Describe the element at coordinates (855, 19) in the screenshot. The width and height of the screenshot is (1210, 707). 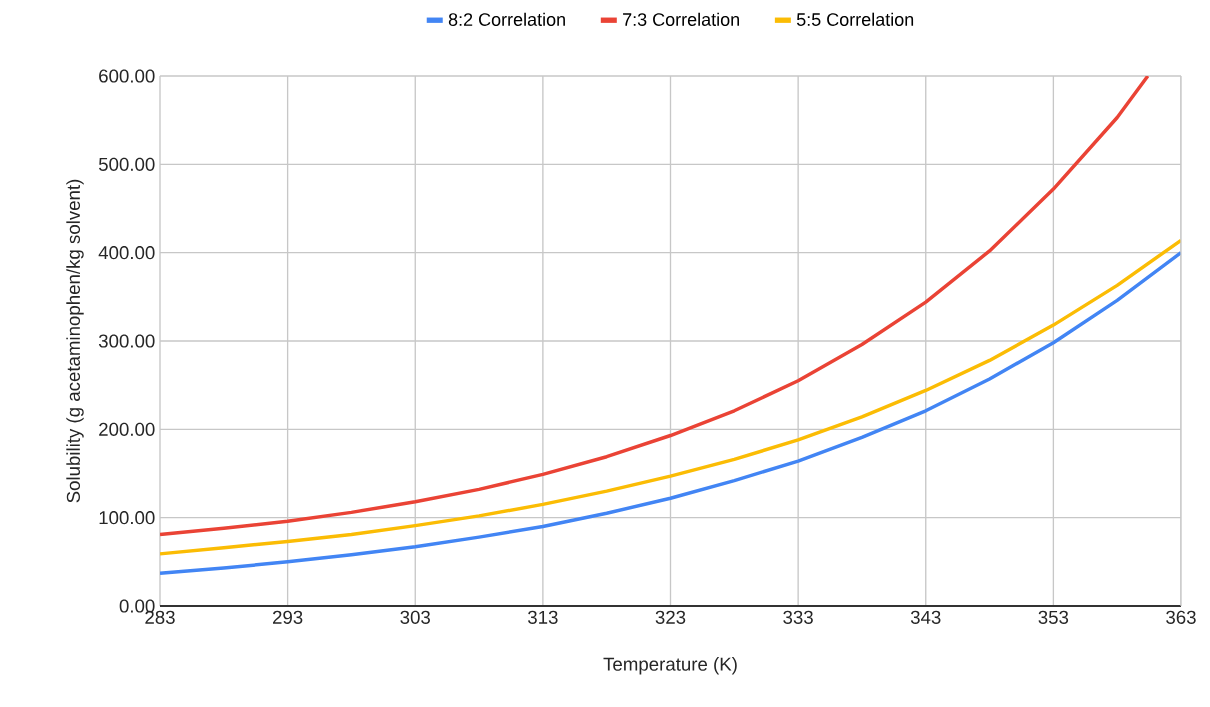
I see `legend-label: 5:5 Correlation` at that location.